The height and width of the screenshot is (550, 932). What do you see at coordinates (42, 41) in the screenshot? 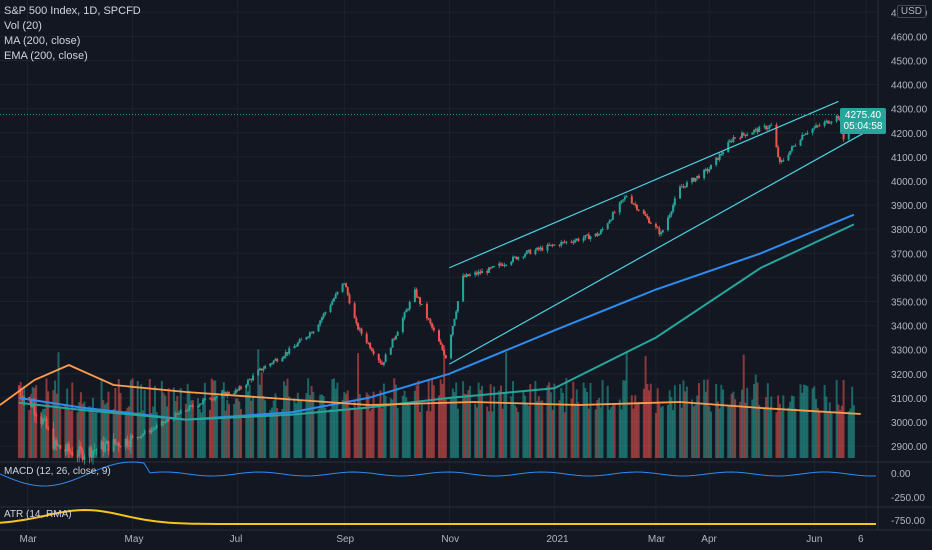
I see `indicator-ma: MA (200, close)` at bounding box center [42, 41].